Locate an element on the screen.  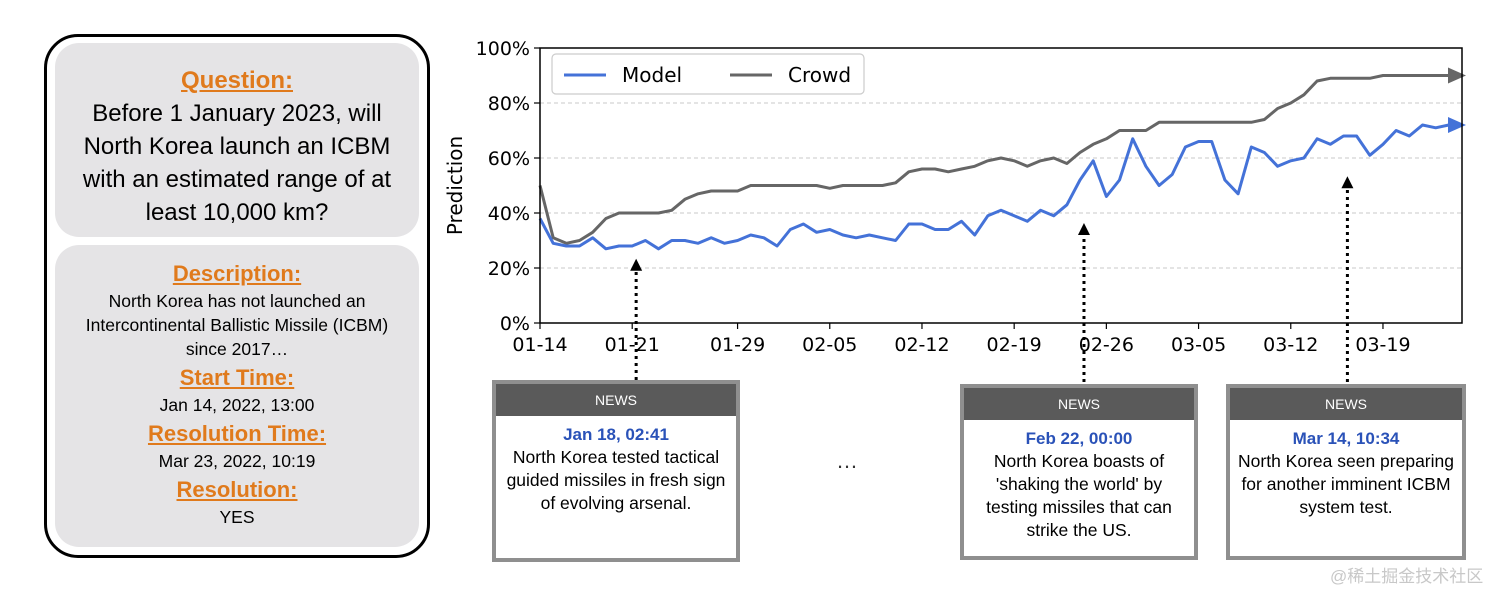
legend-label: Model is located at coordinates (652, 75).